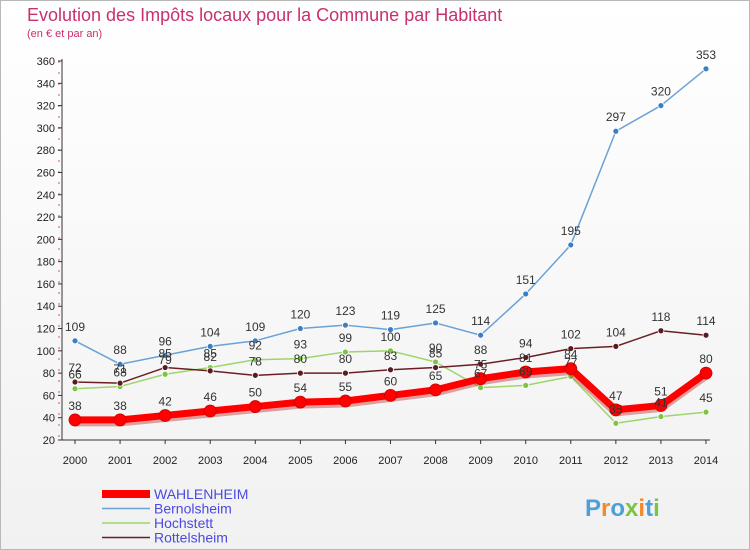 This screenshot has height=550, width=750. I want to click on legend-label-wahlenheim: WAHLENHEIM, so click(201, 494).